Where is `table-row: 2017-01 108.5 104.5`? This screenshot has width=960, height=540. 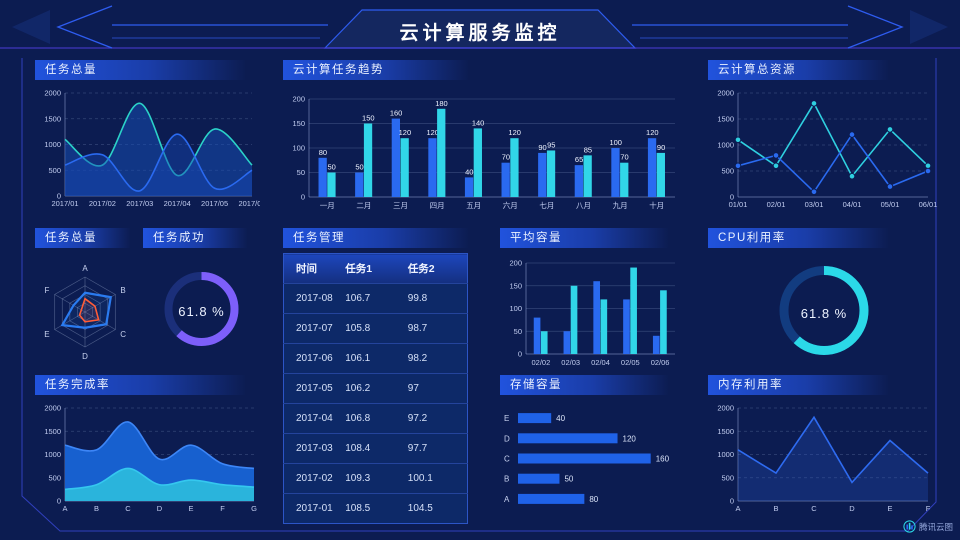
table-row: 2017-01 108.5 104.5 is located at coordinates (375, 508).